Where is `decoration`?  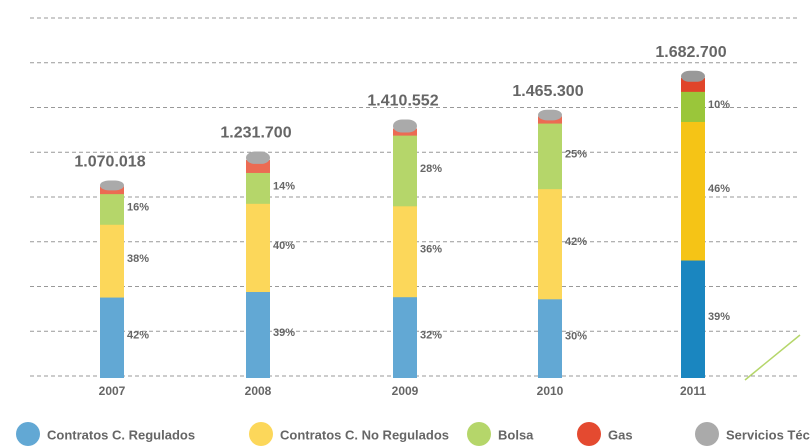 decoration is located at coordinates (772, 357).